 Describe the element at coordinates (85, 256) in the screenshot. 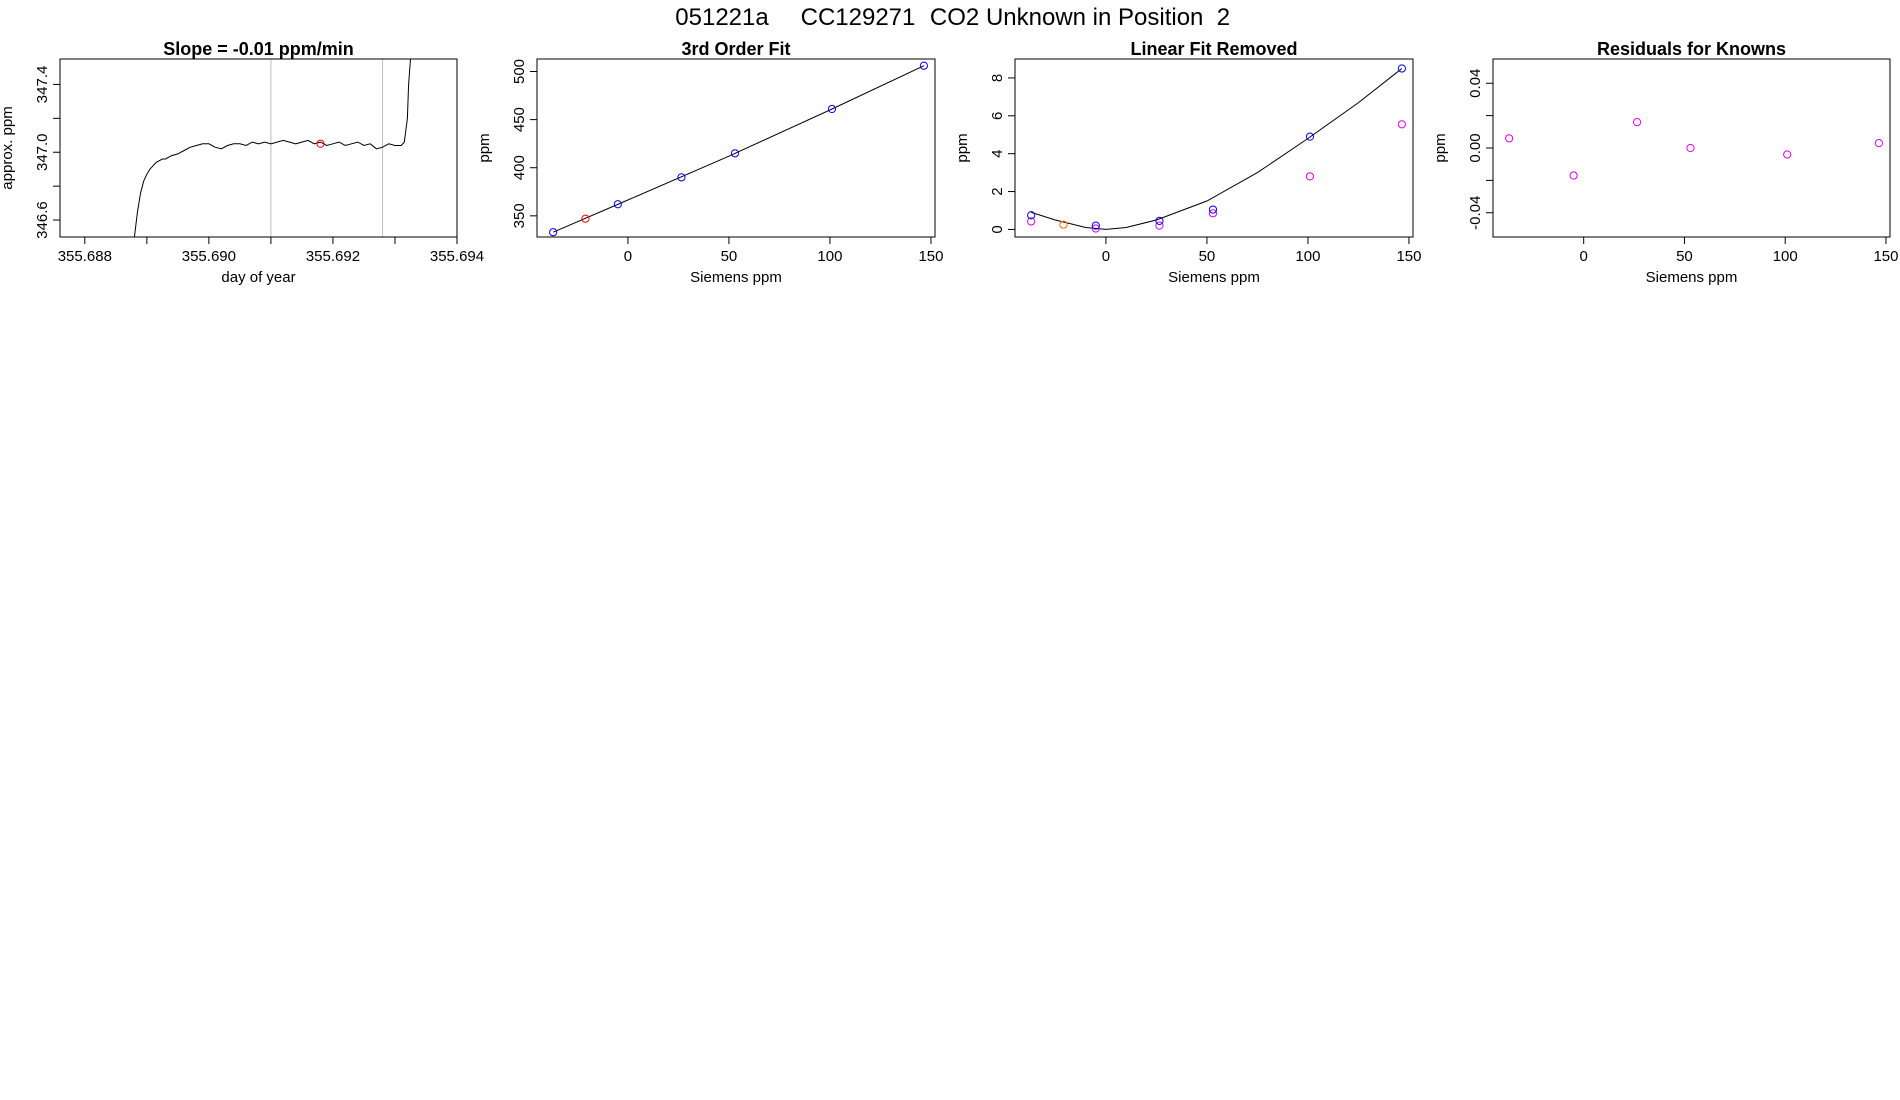

I see `x-tick-label: 355.688` at that location.